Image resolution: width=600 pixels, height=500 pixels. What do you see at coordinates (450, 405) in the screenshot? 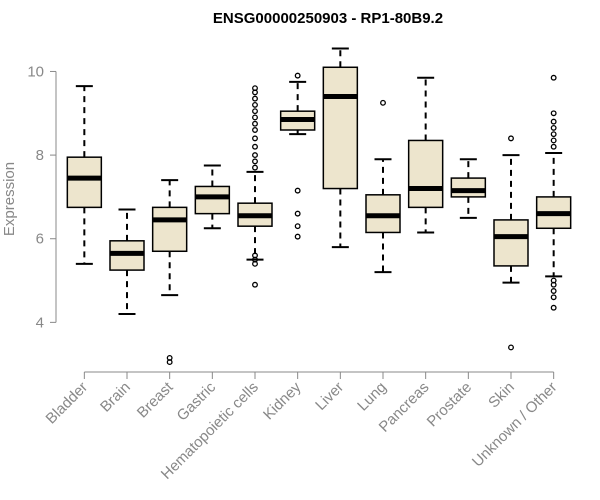
I see `x-tick-label: Prostate` at bounding box center [450, 405].